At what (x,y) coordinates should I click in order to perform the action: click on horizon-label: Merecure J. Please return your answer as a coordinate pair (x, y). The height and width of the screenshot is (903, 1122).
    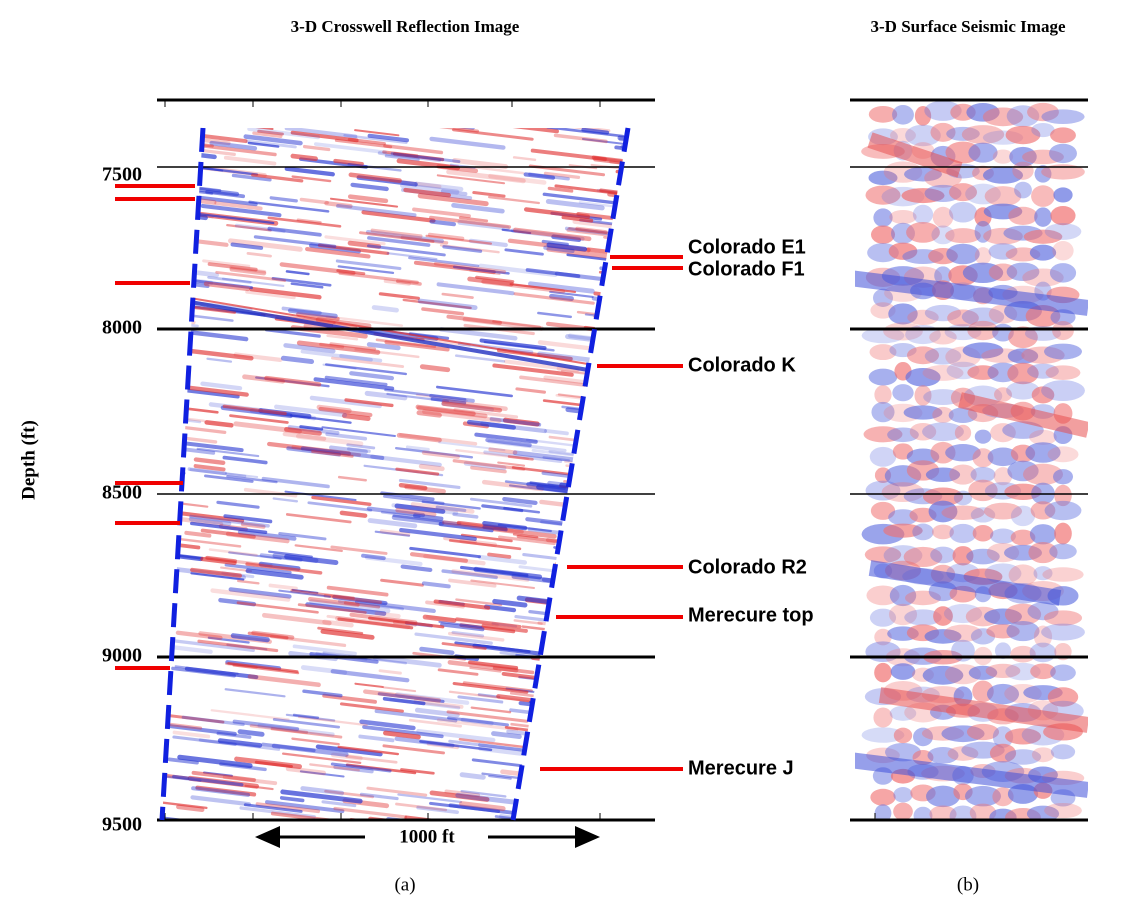
    Looking at the image, I should click on (741, 768).